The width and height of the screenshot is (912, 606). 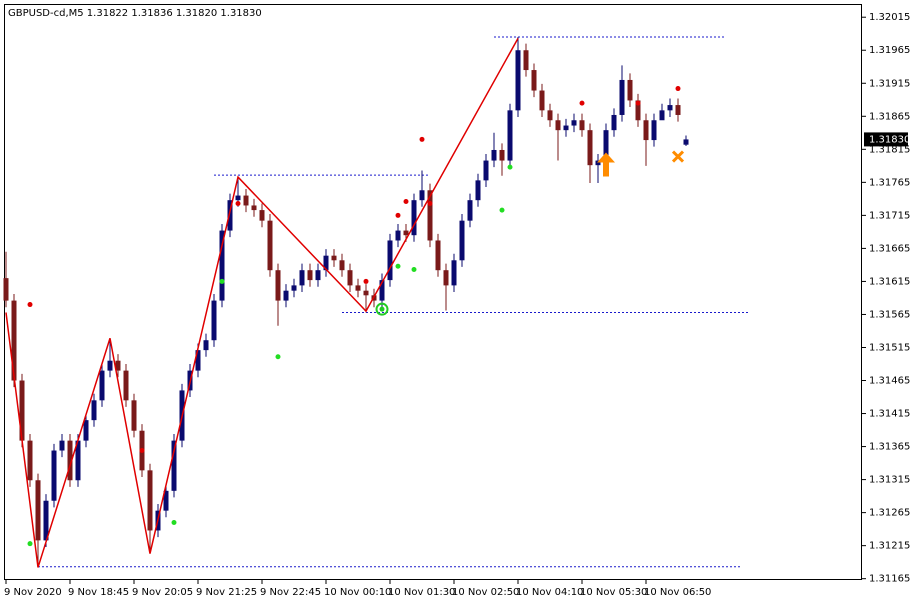 What do you see at coordinates (606, 164) in the screenshot?
I see `buy-arrow` at bounding box center [606, 164].